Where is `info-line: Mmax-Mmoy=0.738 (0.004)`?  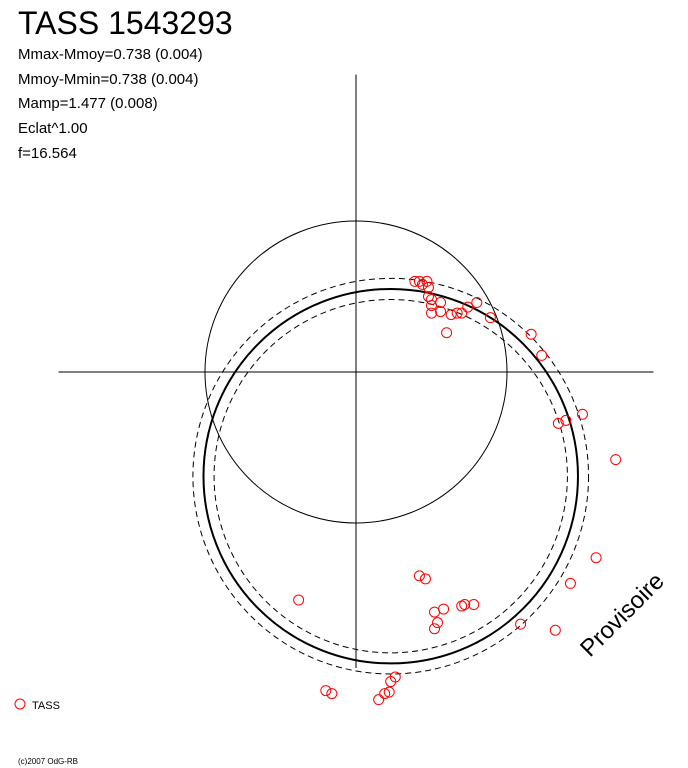 info-line: Mmax-Mmoy=0.738 (0.004) is located at coordinates (110, 54).